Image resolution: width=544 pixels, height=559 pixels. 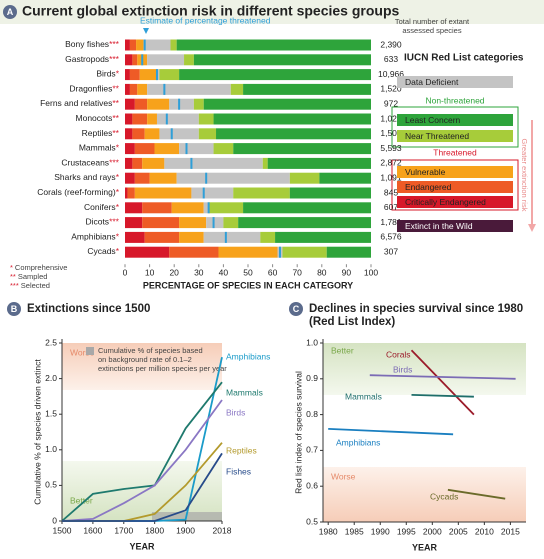 I want to click on total-value: 1,781, so click(x=391, y=222).